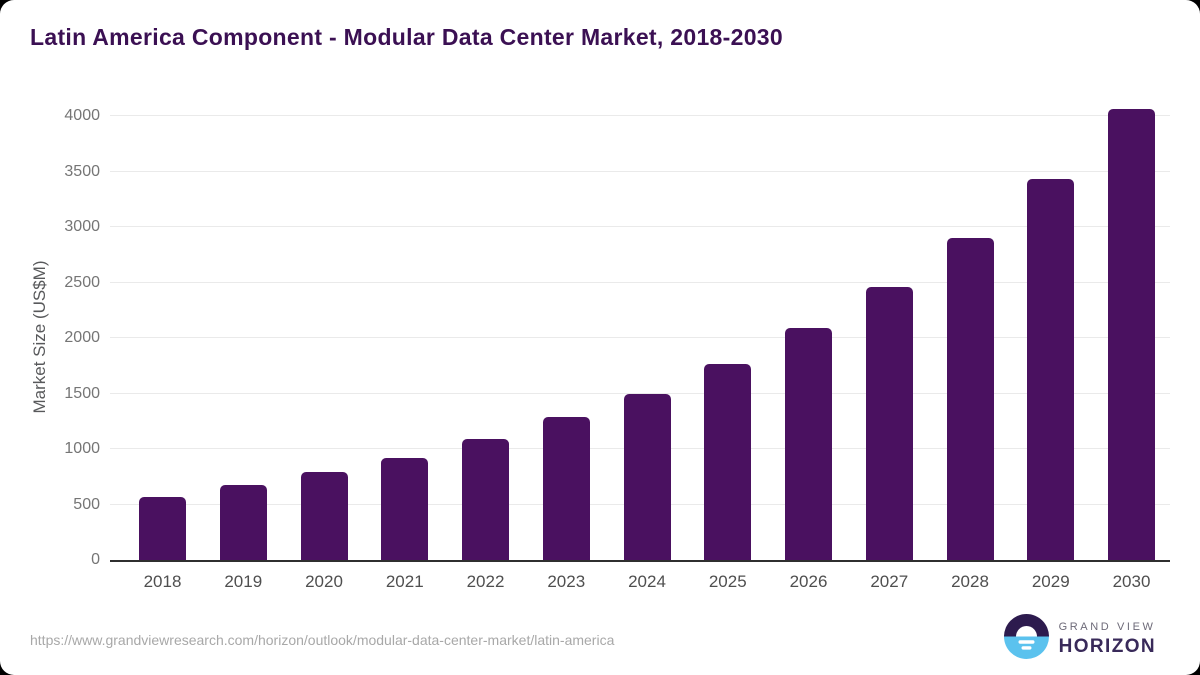 The image size is (1200, 675). Describe the element at coordinates (485, 581) in the screenshot. I see `x-label-2022: 2022` at that location.